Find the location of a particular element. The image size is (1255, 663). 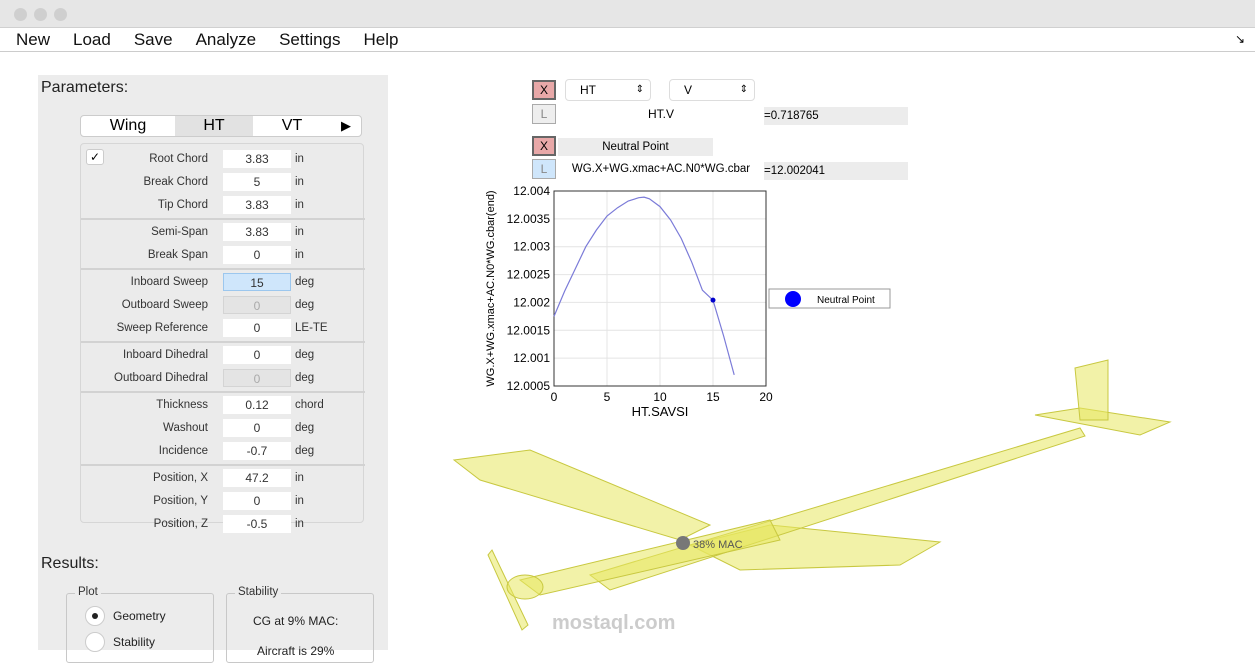

param-label: Sweep Reference is located at coordinates (162, 328).